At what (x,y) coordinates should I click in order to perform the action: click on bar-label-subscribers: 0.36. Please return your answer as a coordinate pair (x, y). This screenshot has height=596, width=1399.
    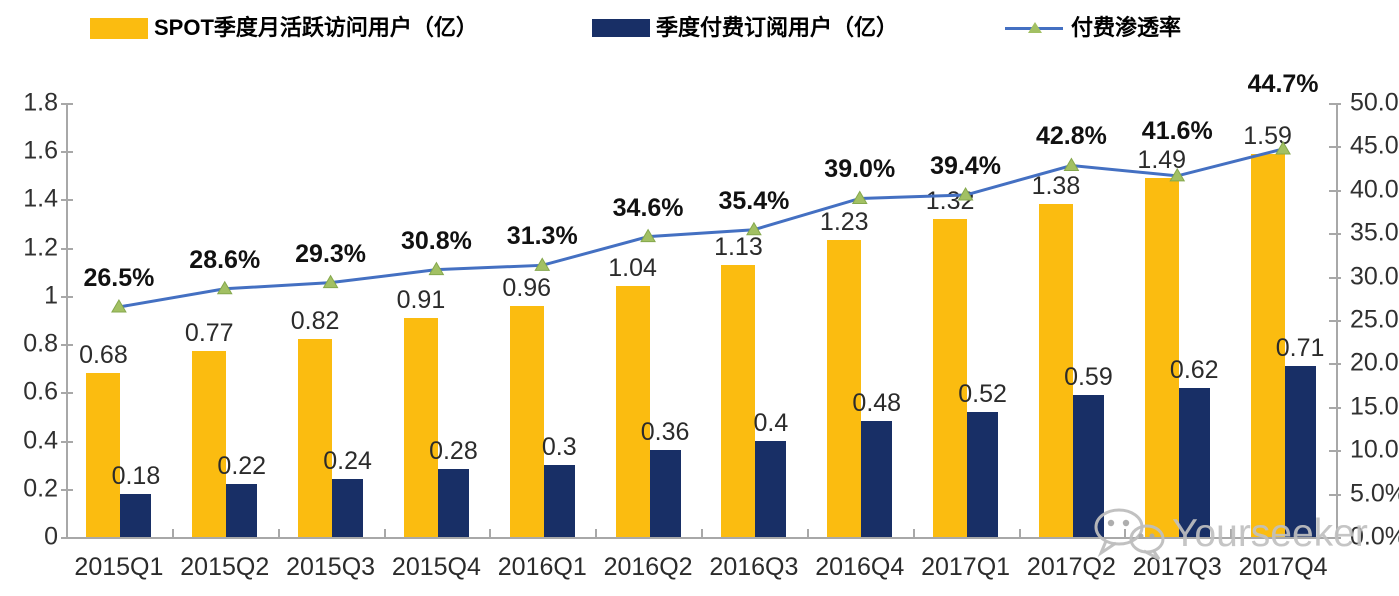
    Looking at the image, I should click on (665, 432).